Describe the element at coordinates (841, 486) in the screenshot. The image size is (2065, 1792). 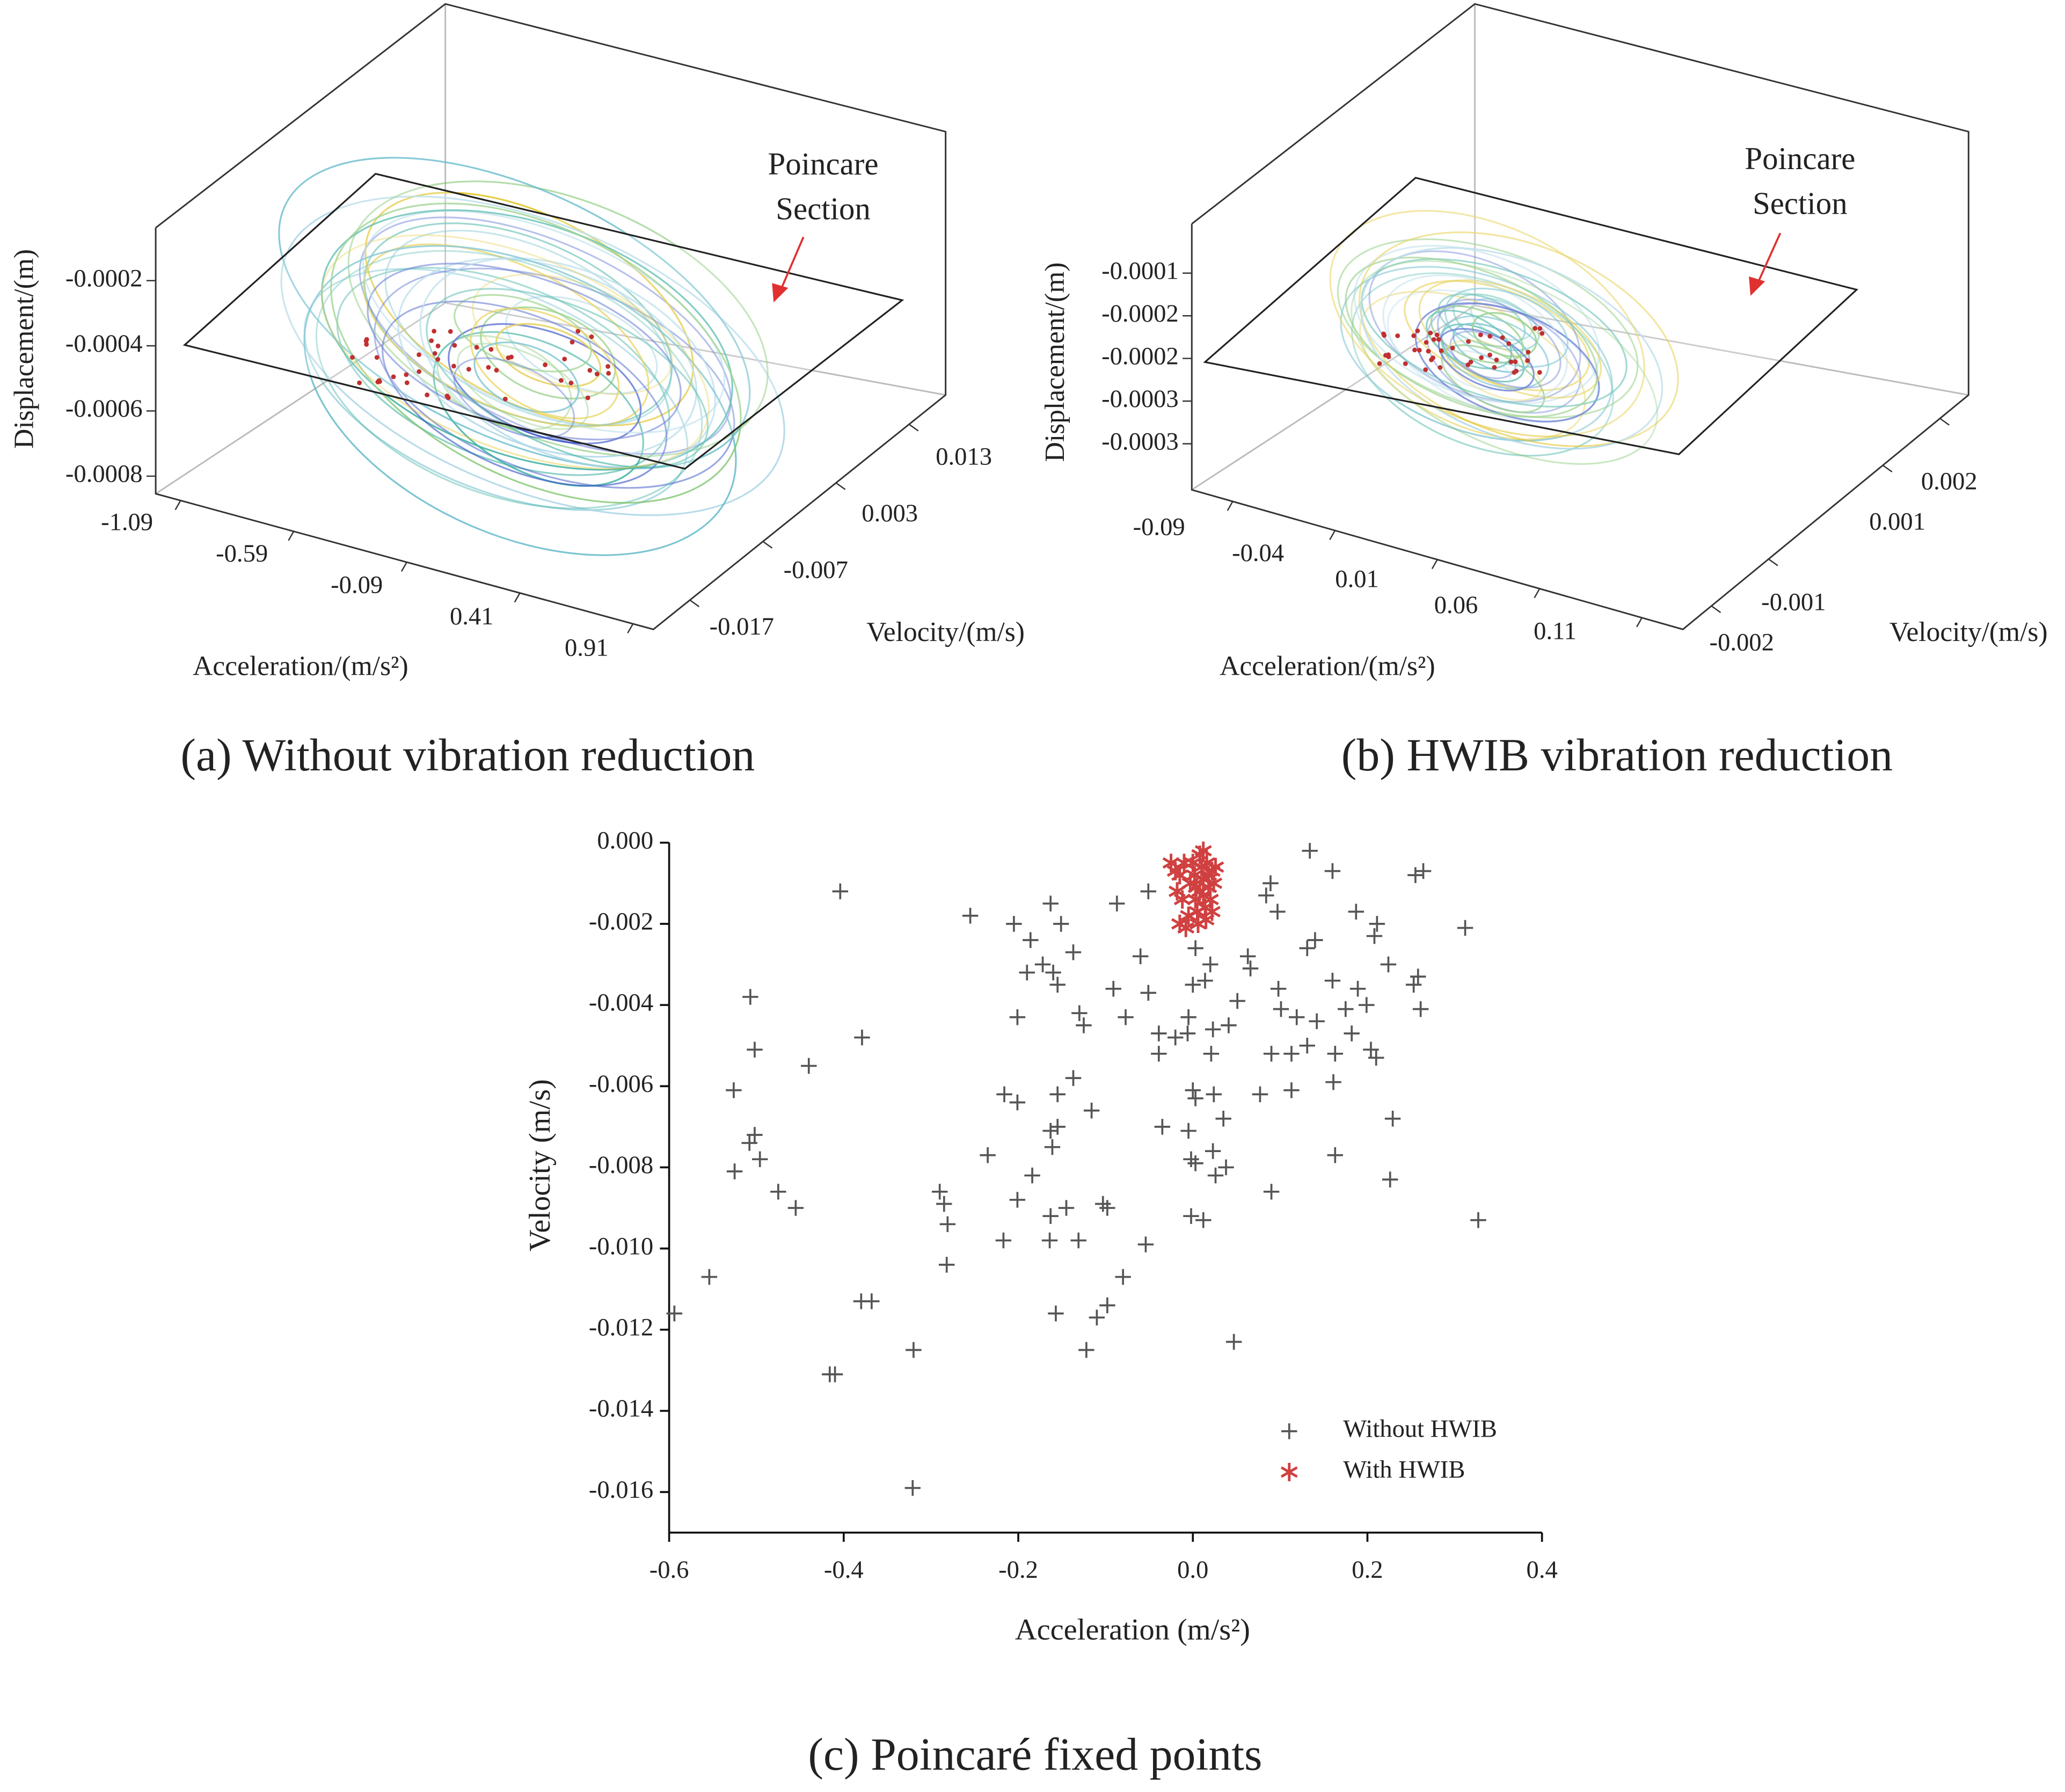
I see `y-tick` at that location.